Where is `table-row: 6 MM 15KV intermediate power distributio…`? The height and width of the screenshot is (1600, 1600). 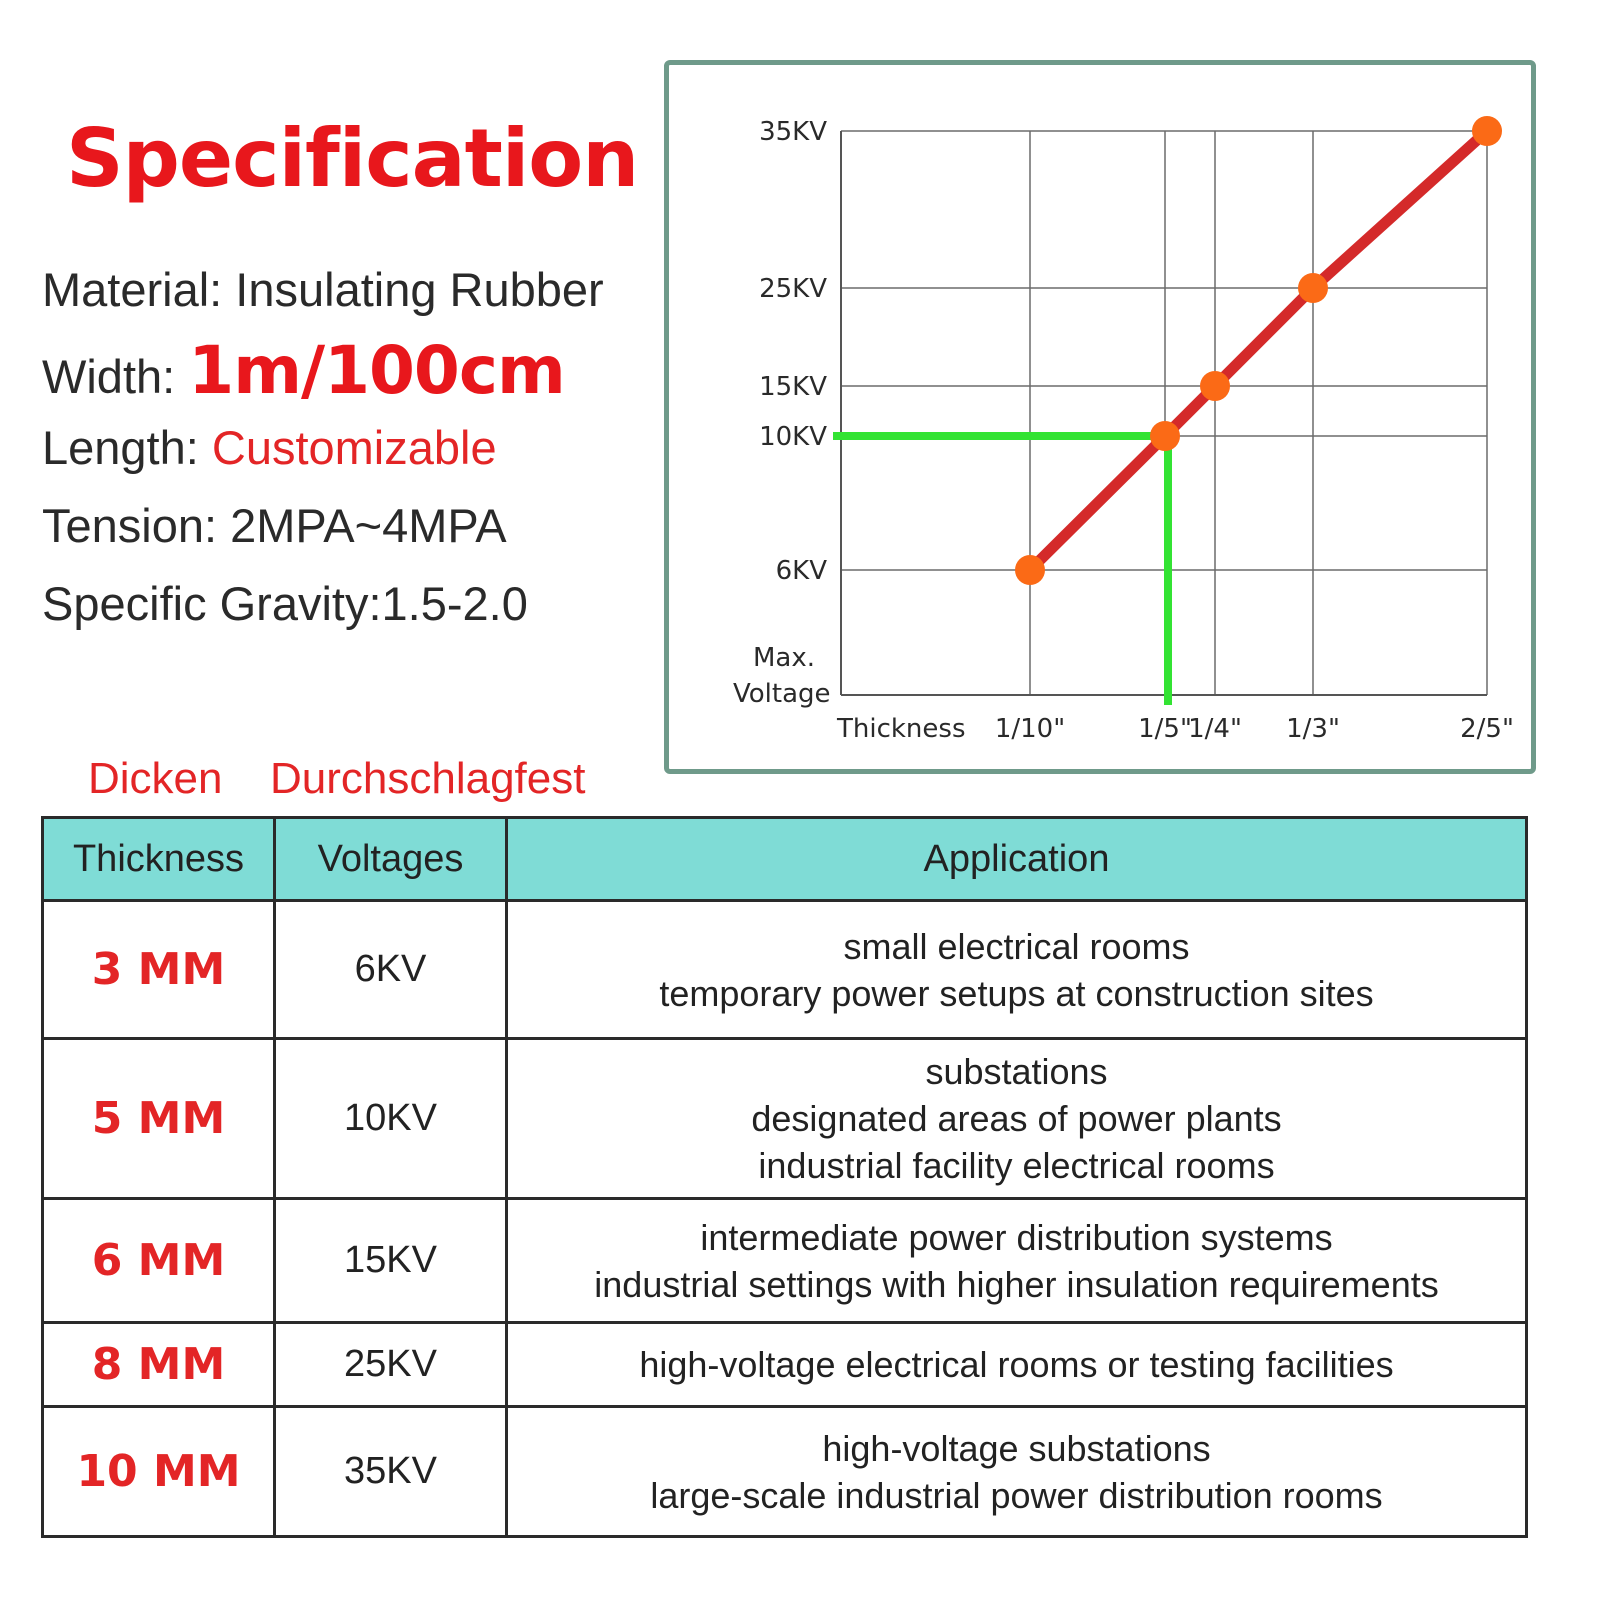
table-row: 6 MM 15KV intermediate power distributio… is located at coordinates (784, 1260).